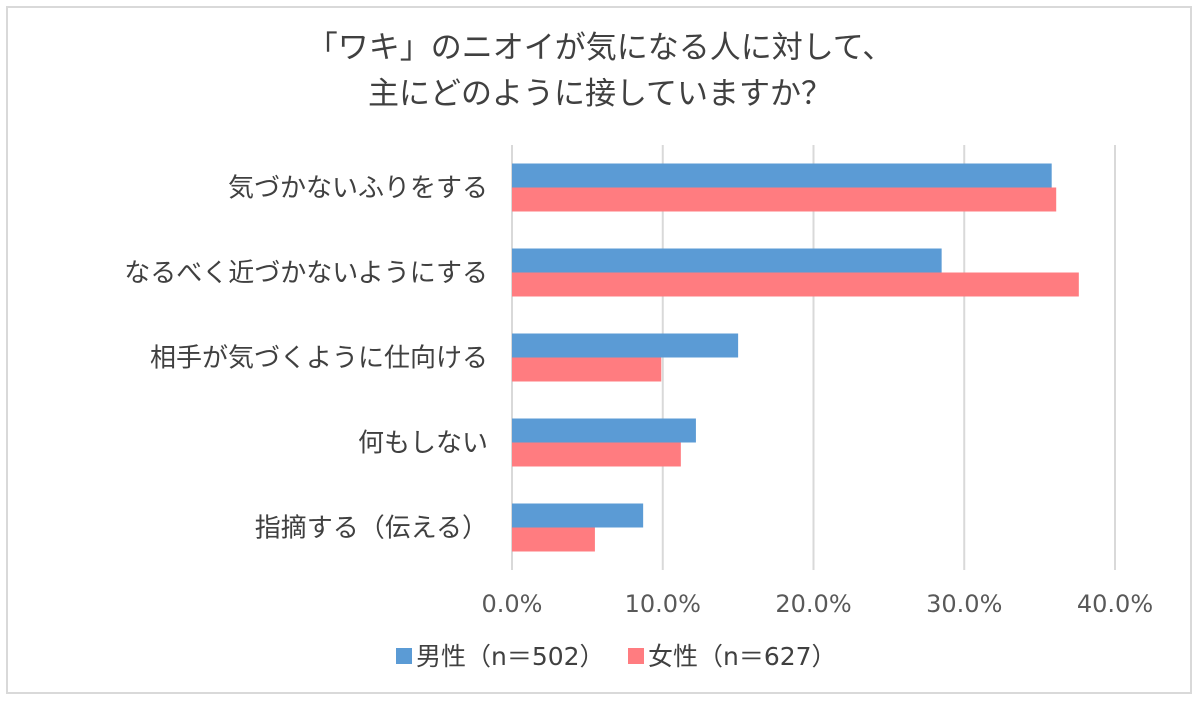 The height and width of the screenshot is (702, 1200). I want to click on x-tick-label: 40.0%, so click(1115, 604).